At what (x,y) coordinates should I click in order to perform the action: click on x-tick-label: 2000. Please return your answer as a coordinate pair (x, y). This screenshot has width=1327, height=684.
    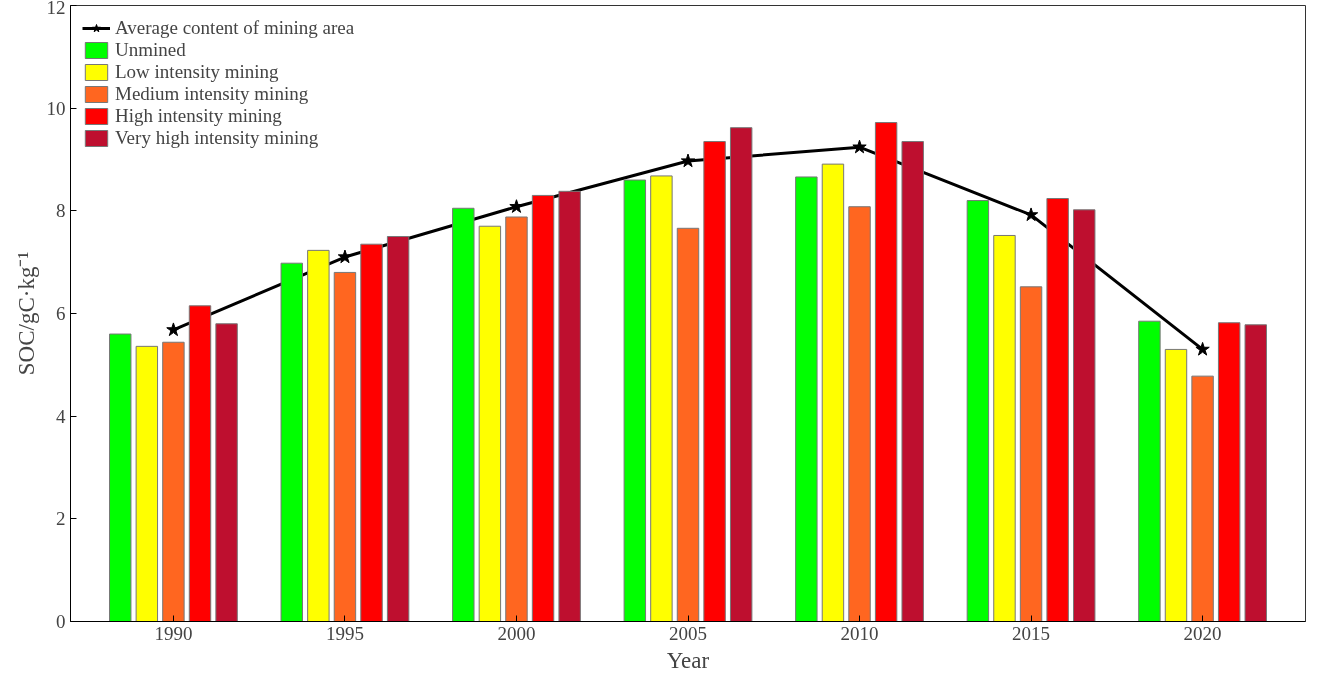
    Looking at the image, I should click on (516, 633).